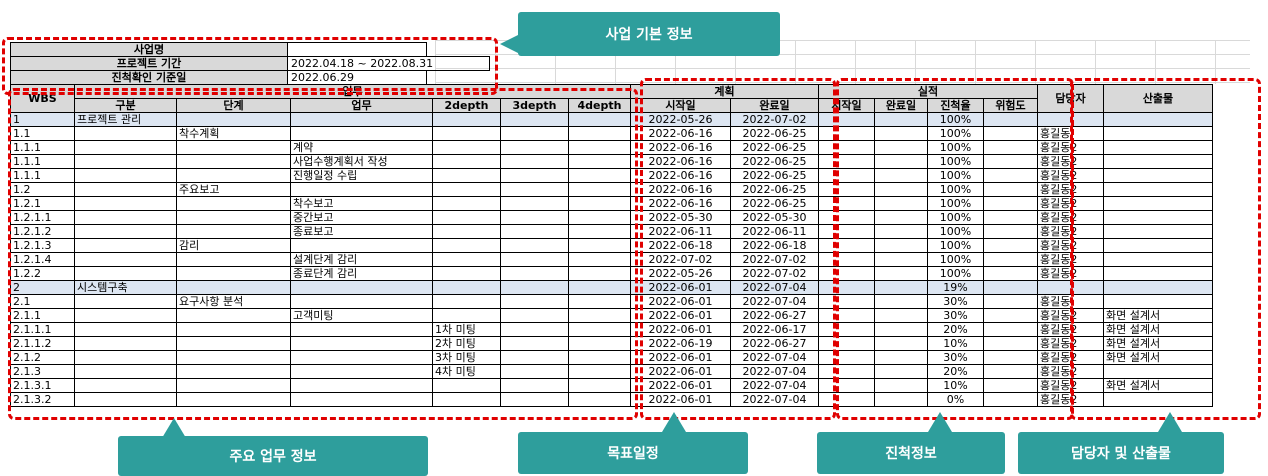  Describe the element at coordinates (466, 371) in the screenshot. I see `depth2-cell: 4차 미팅` at that location.